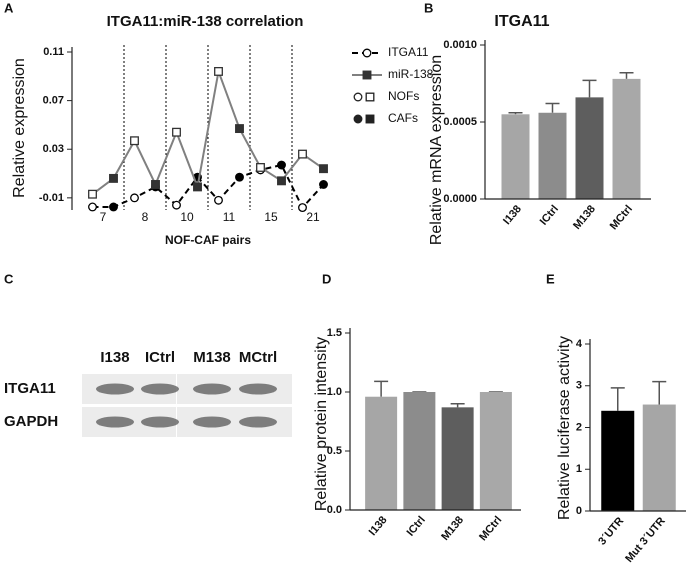 The height and width of the screenshot is (566, 697). Describe the element at coordinates (334, 333) in the screenshot. I see `y-tick-label: 1.5` at that location.